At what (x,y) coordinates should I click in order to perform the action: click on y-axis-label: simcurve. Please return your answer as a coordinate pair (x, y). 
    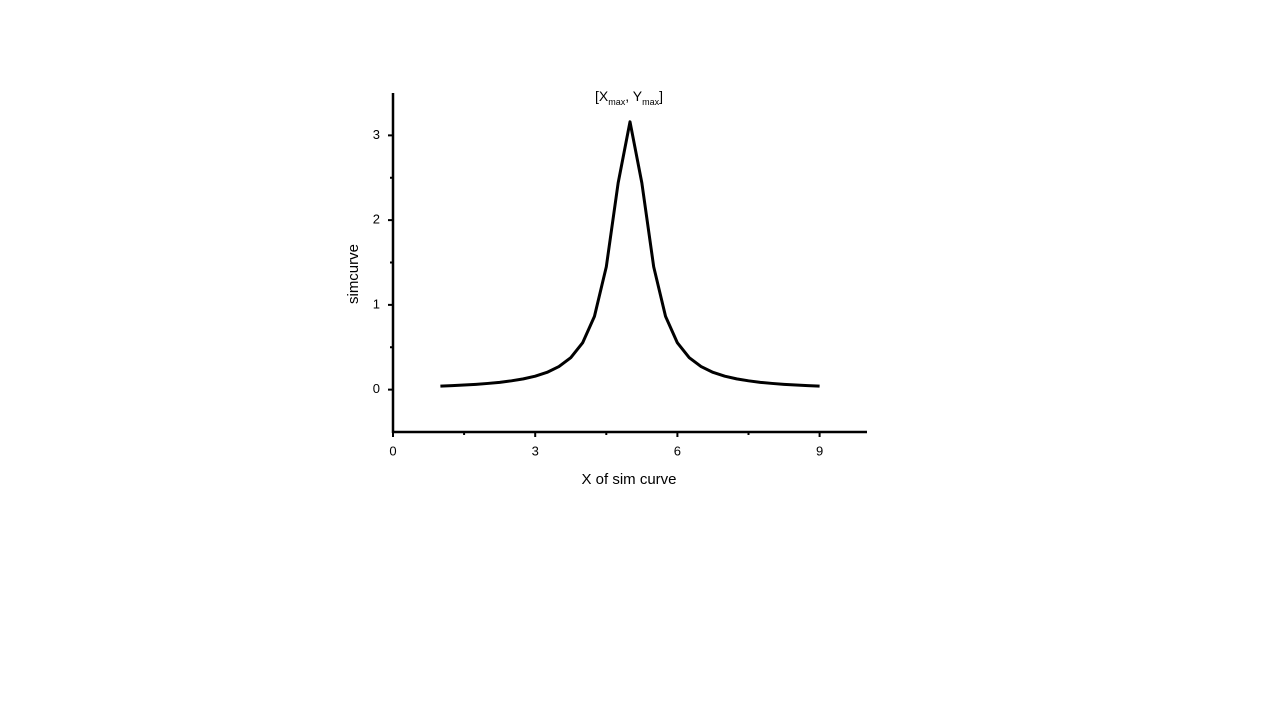
    Looking at the image, I should click on (353, 274).